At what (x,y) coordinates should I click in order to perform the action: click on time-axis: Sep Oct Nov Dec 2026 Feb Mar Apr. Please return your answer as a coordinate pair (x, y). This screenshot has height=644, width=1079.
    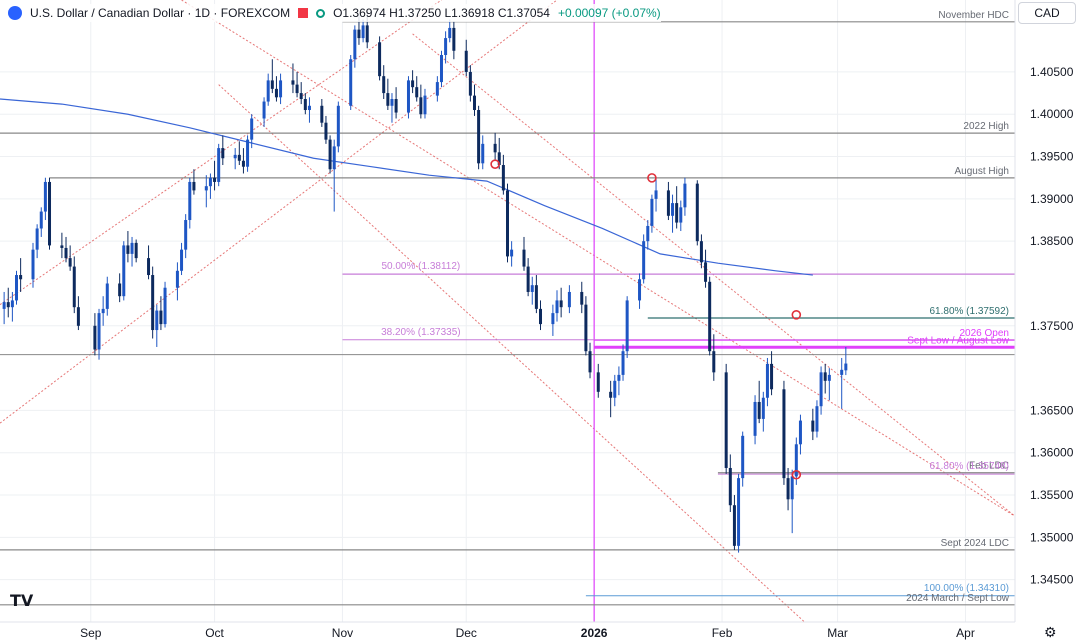
    Looking at the image, I should click on (507, 632).